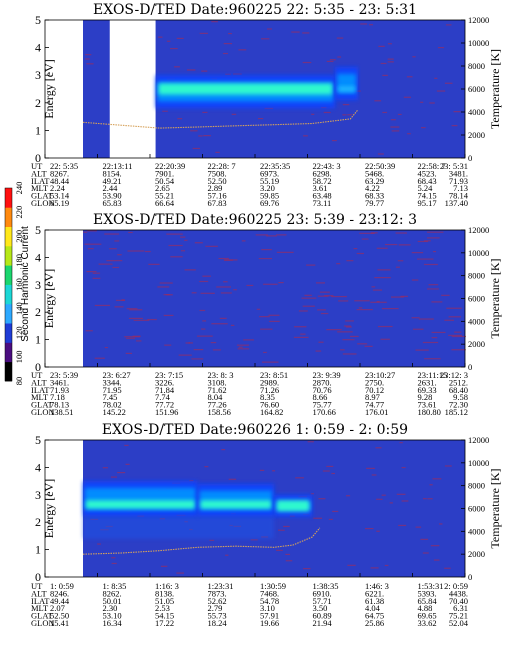  I want to click on colorbar-tick-label: 120, so click(19, 332).